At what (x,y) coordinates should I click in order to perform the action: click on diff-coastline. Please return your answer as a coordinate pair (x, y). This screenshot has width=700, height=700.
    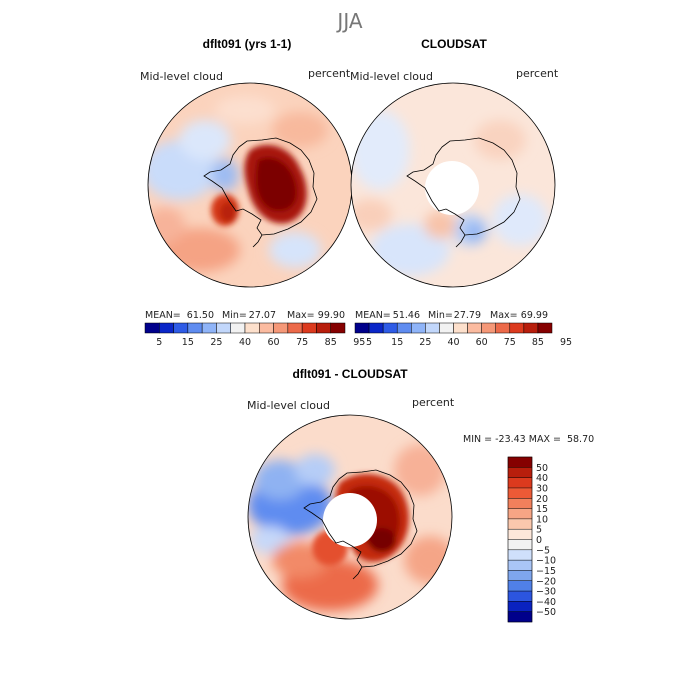
    Looking at the image, I should click on (360, 524).